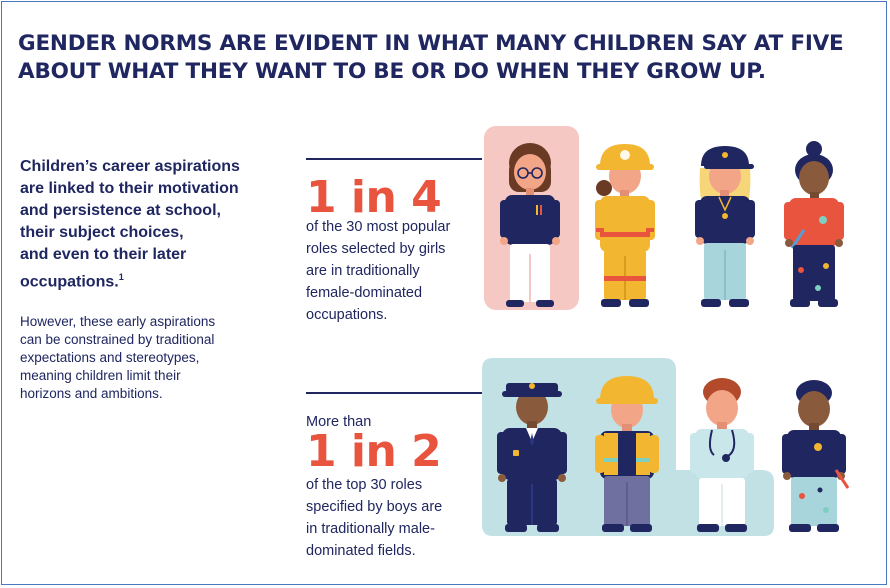 The height and width of the screenshot is (588, 890). Describe the element at coordinates (725, 226) in the screenshot. I see `police-girl-icon` at that location.